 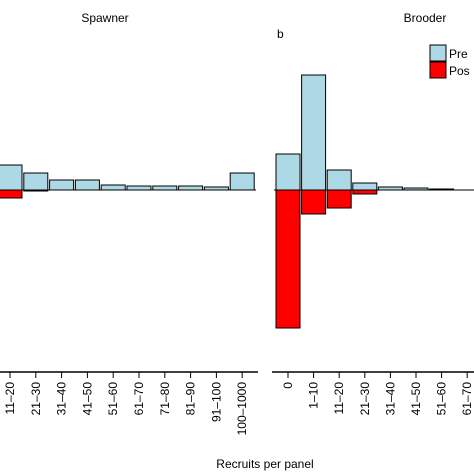 What do you see at coordinates (459, 71) in the screenshot?
I see `legend-label: Pos` at bounding box center [459, 71].